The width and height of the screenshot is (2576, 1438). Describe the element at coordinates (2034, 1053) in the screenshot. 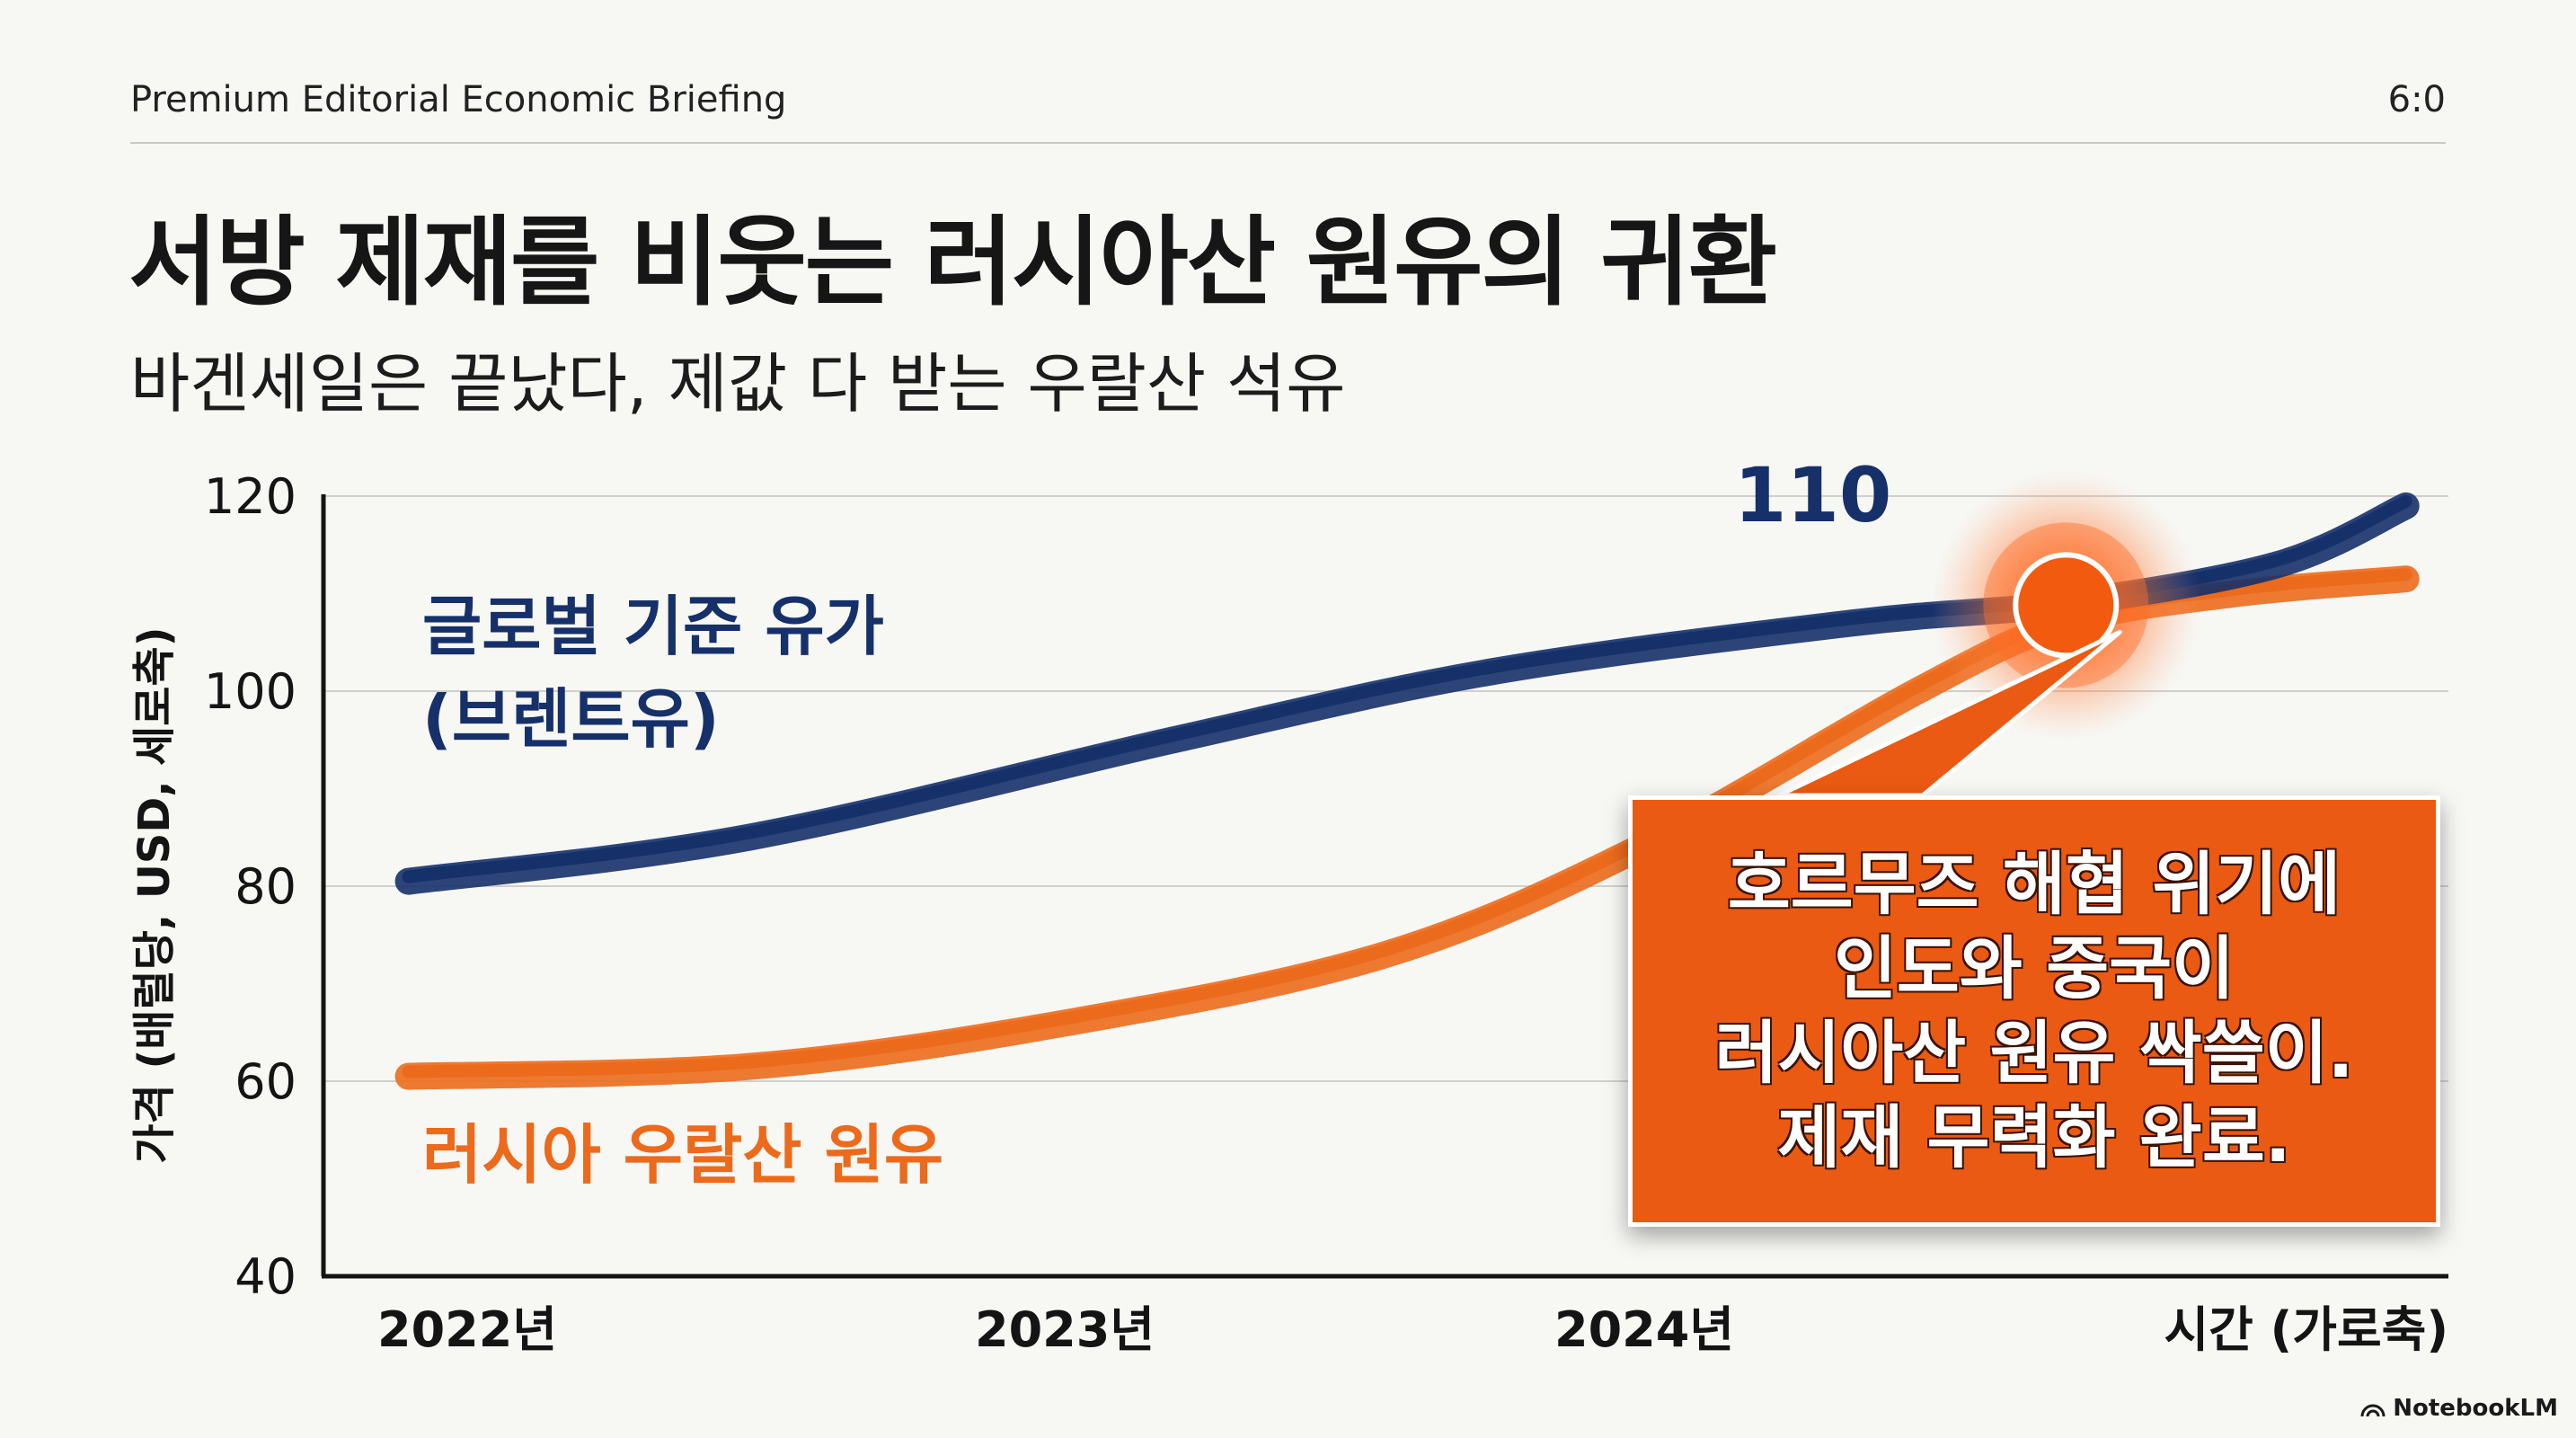

I see `callout-line: 러시아산 원유 싹쓸이.` at that location.